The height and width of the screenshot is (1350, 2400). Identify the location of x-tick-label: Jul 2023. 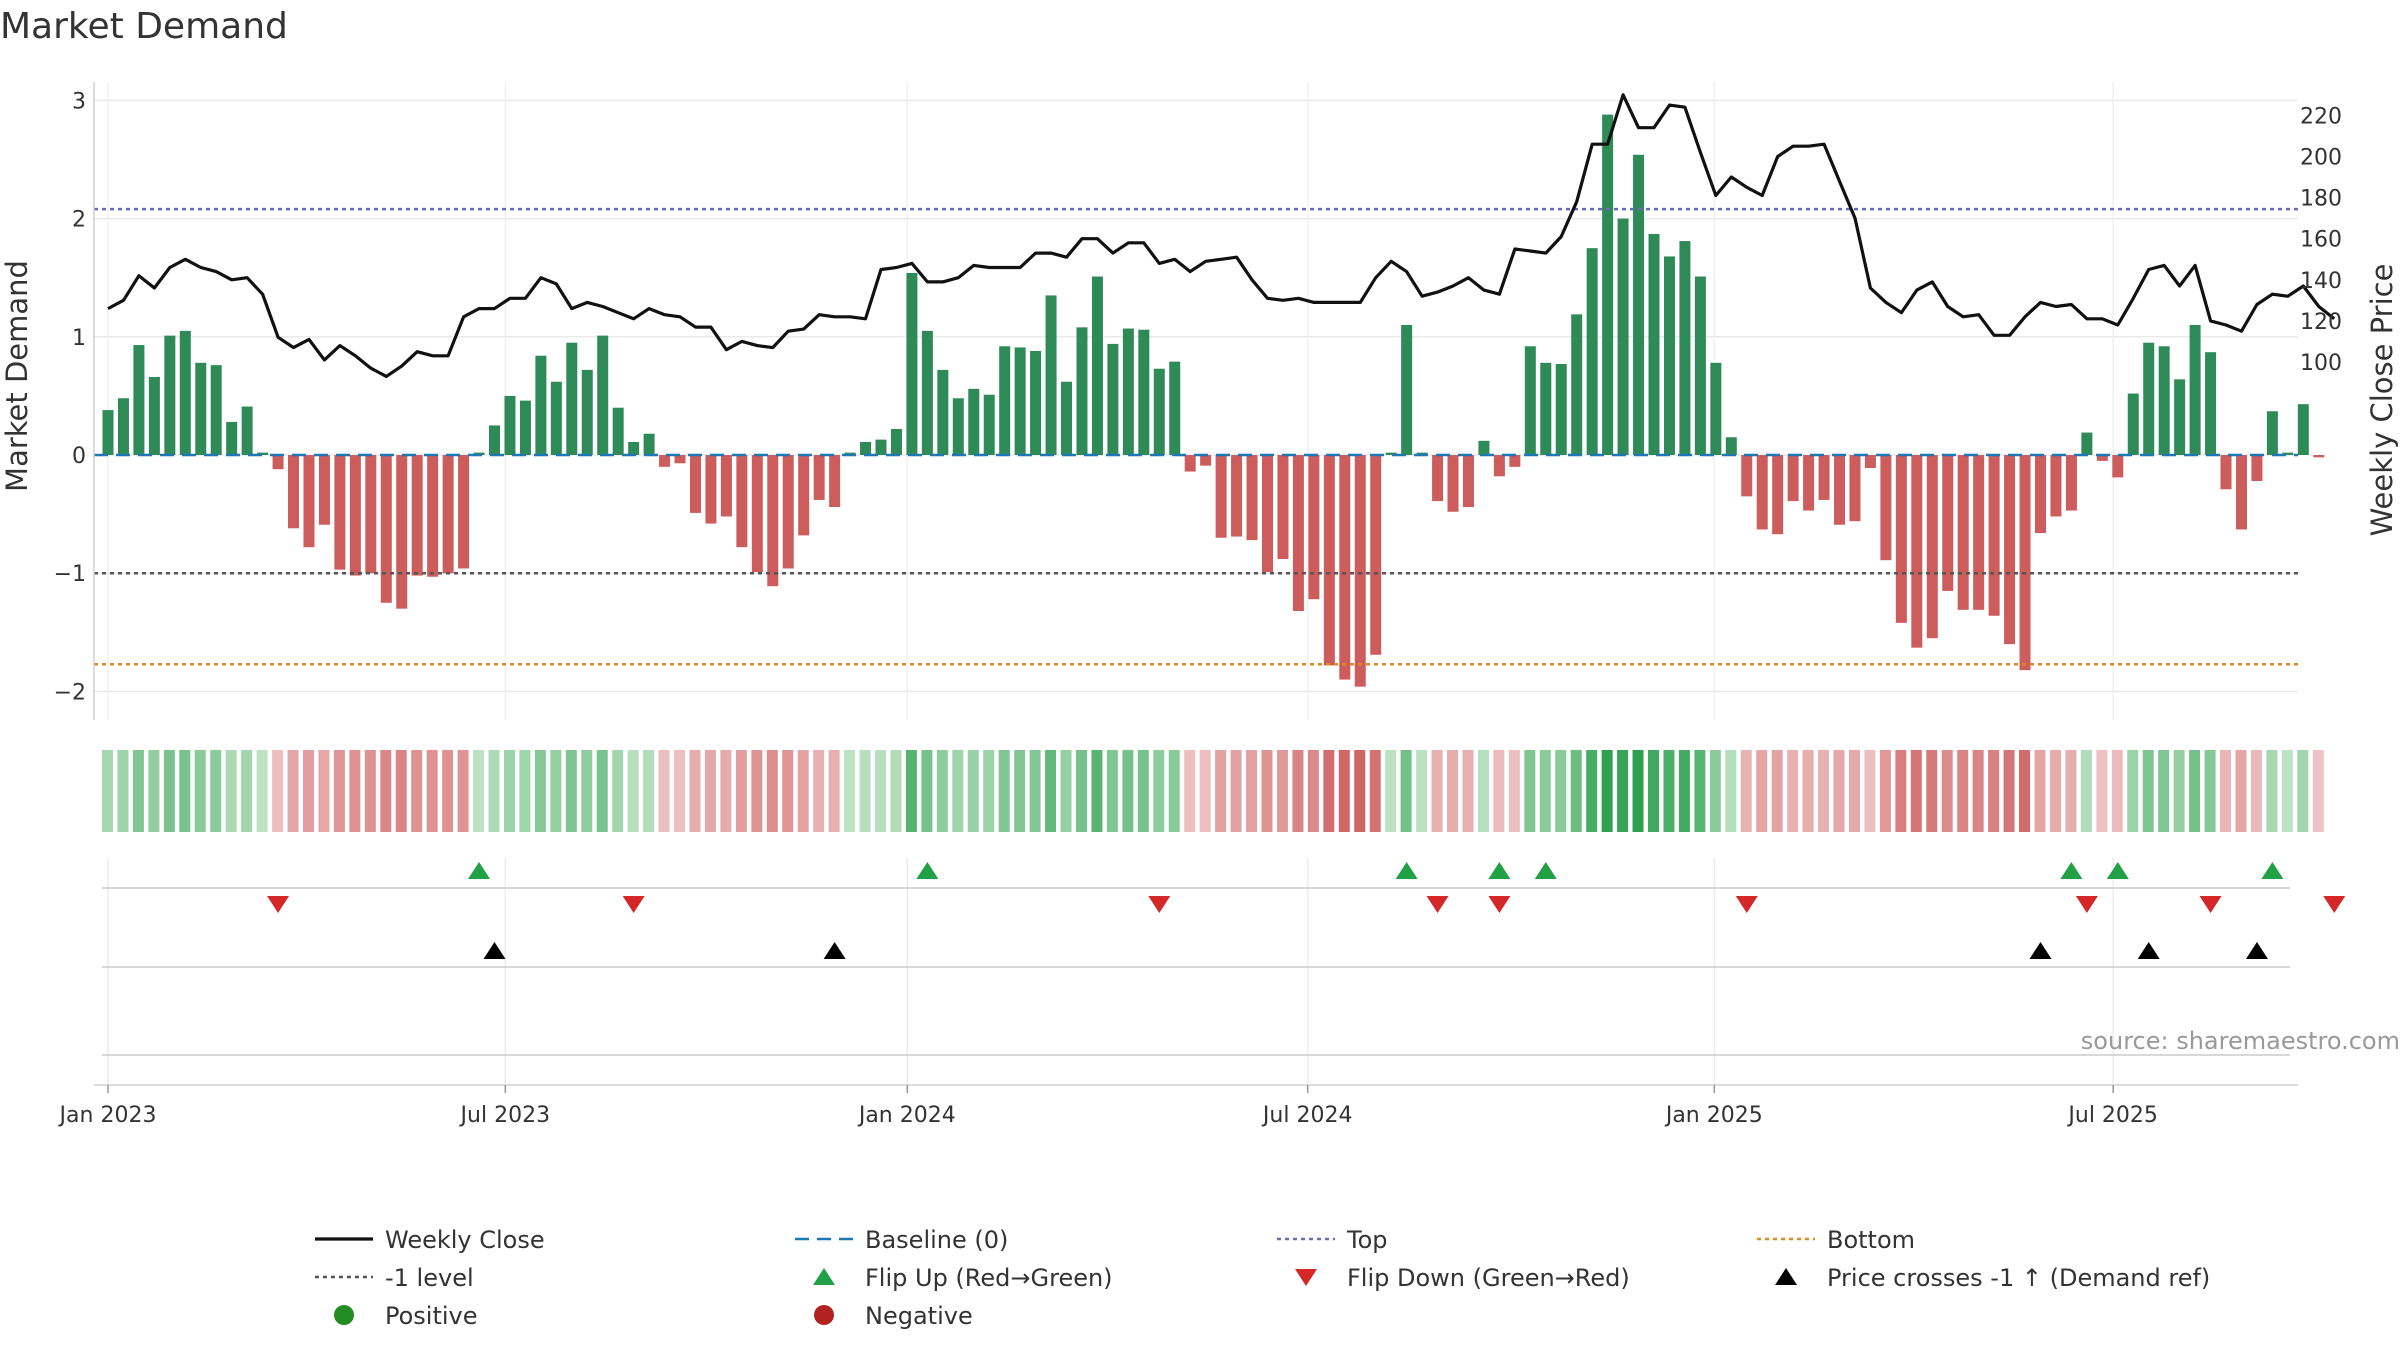
(505, 1115).